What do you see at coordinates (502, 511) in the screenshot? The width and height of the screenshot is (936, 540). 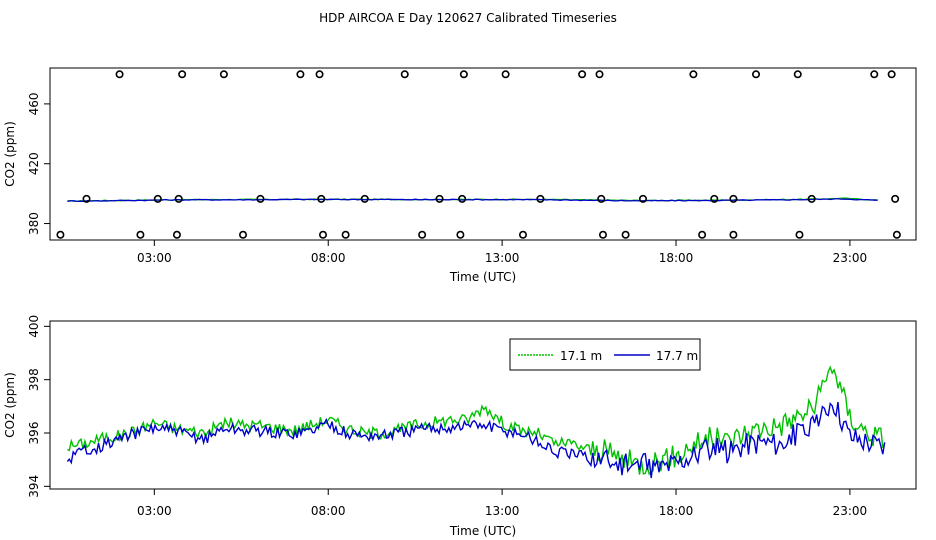 I see `bottom-x-tick-label-2: 13:00` at bounding box center [502, 511].